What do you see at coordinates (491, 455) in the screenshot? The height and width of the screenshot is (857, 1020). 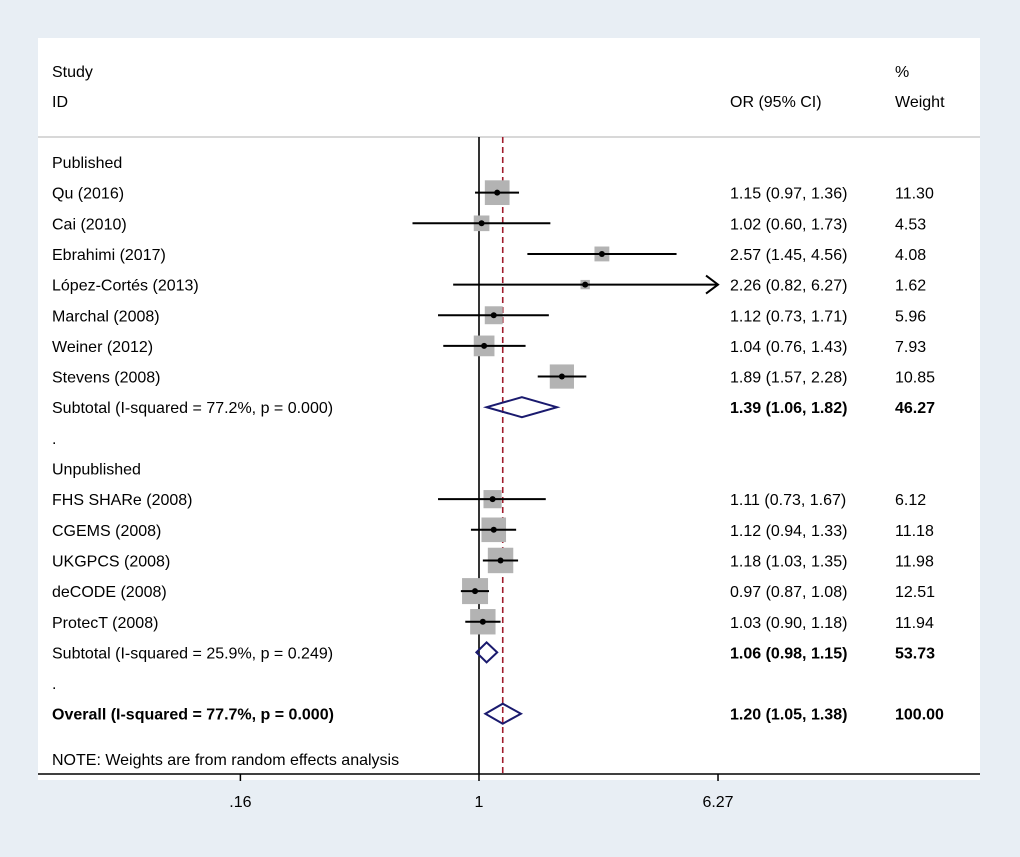 I see `plot-marks` at bounding box center [491, 455].